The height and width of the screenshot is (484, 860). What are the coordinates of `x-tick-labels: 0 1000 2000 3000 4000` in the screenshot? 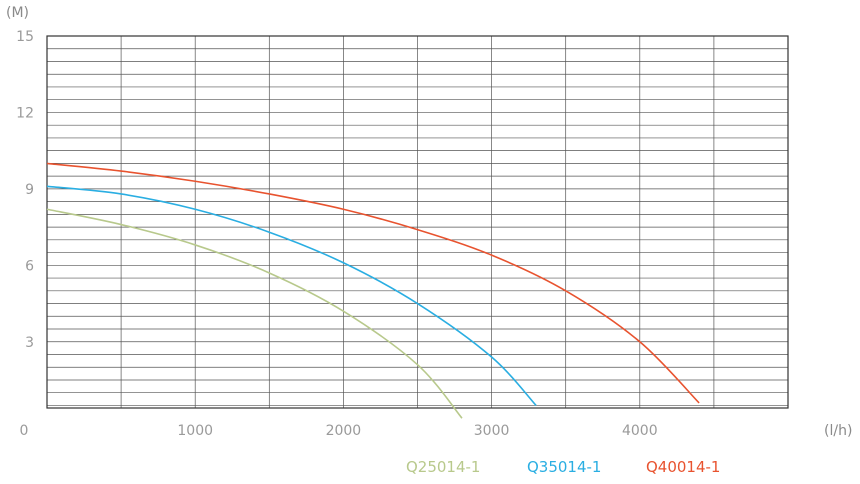 It's located at (339, 431).